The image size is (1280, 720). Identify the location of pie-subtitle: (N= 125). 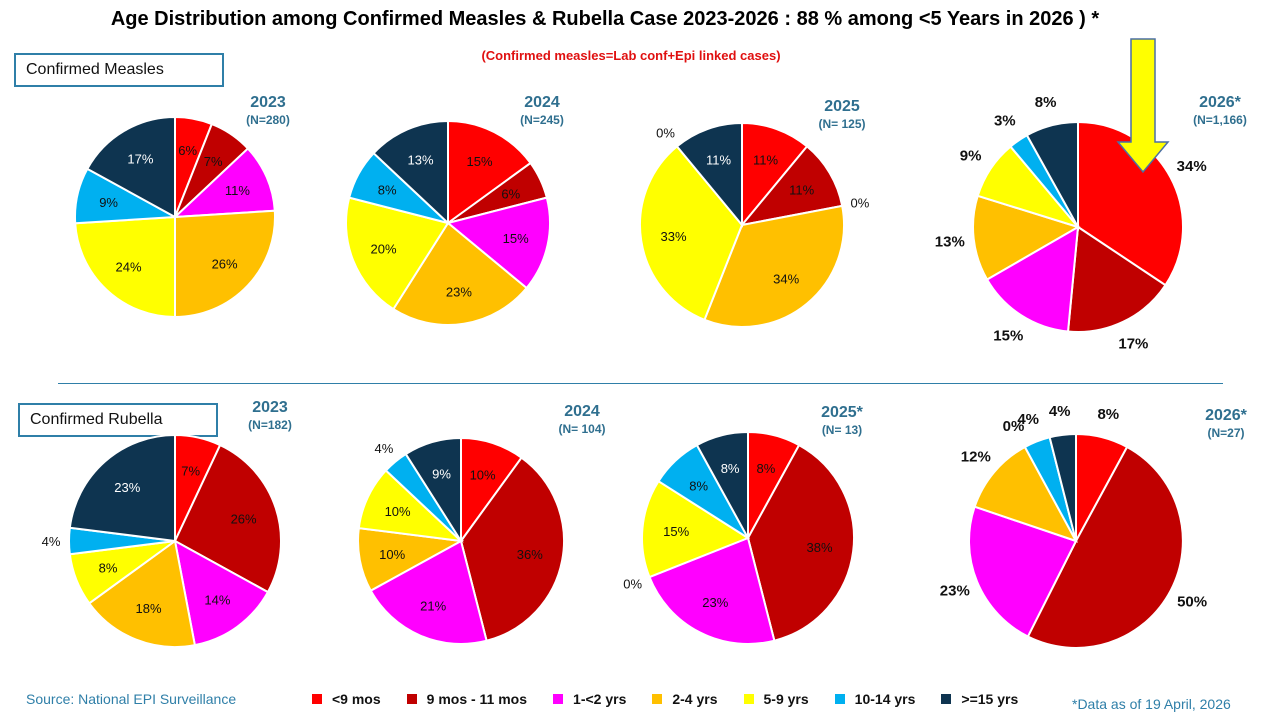
(841, 124).